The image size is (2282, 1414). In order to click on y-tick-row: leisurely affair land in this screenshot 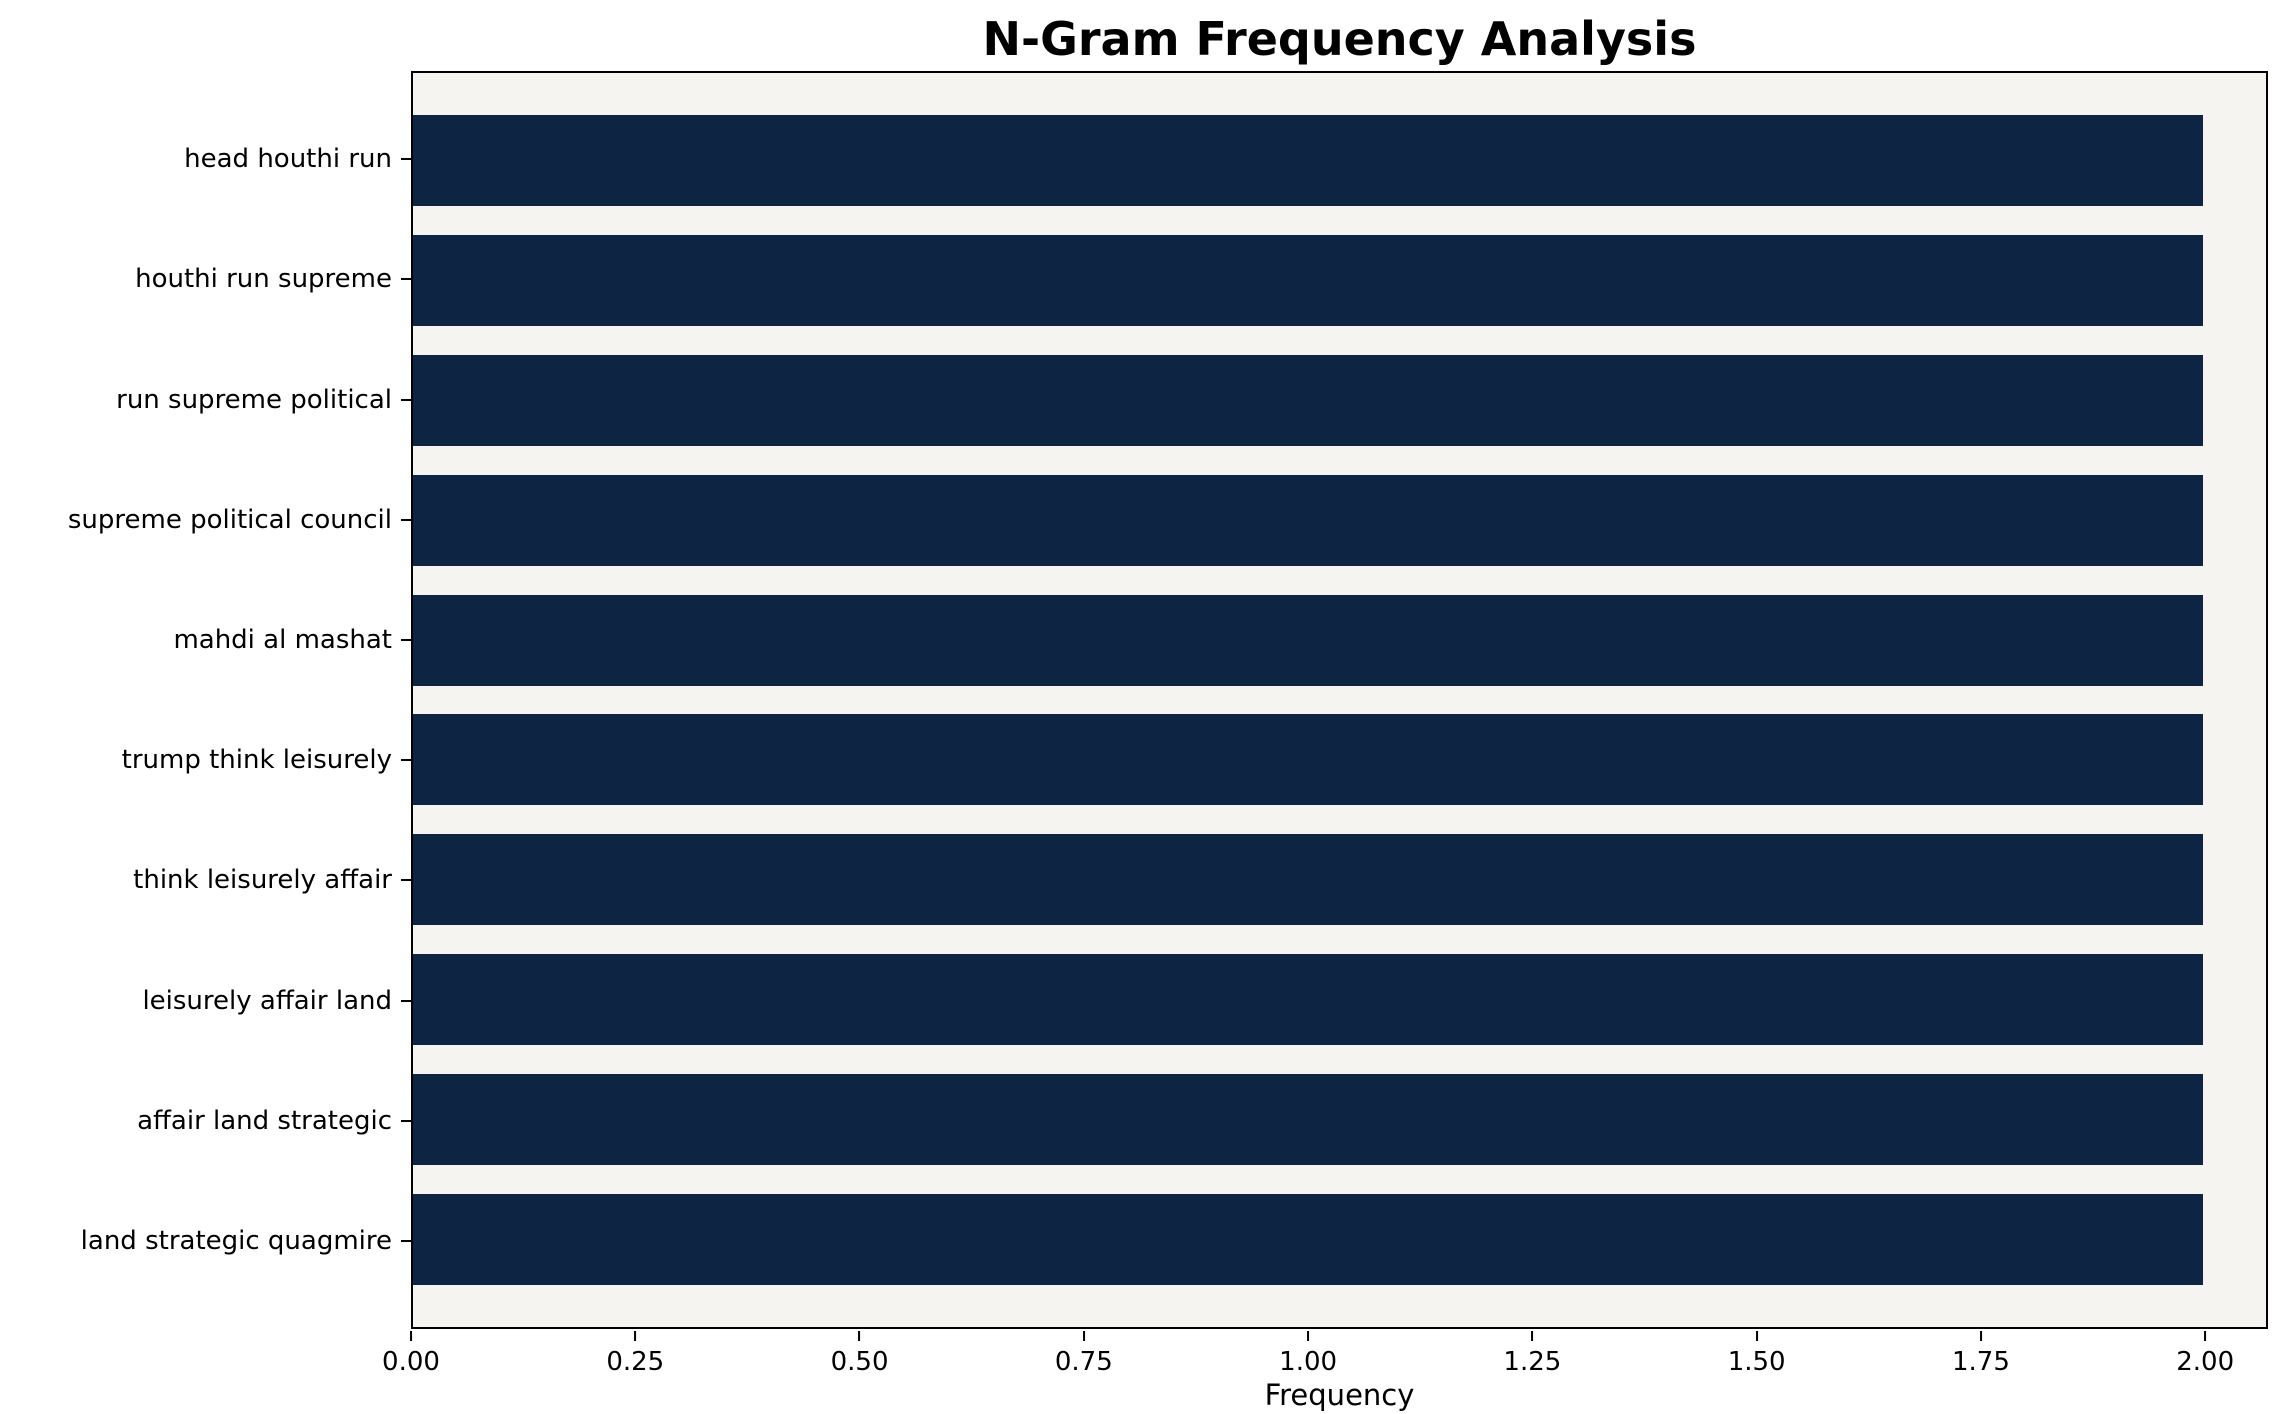, I will do `click(205, 1000)`.